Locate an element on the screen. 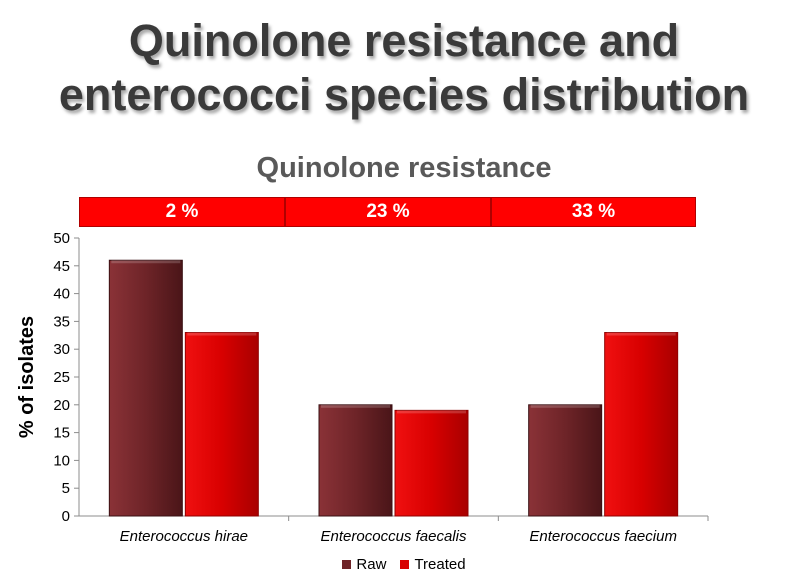 This screenshot has width=808, height=574. chart-title: Quinolone resistance is located at coordinates (404, 168).